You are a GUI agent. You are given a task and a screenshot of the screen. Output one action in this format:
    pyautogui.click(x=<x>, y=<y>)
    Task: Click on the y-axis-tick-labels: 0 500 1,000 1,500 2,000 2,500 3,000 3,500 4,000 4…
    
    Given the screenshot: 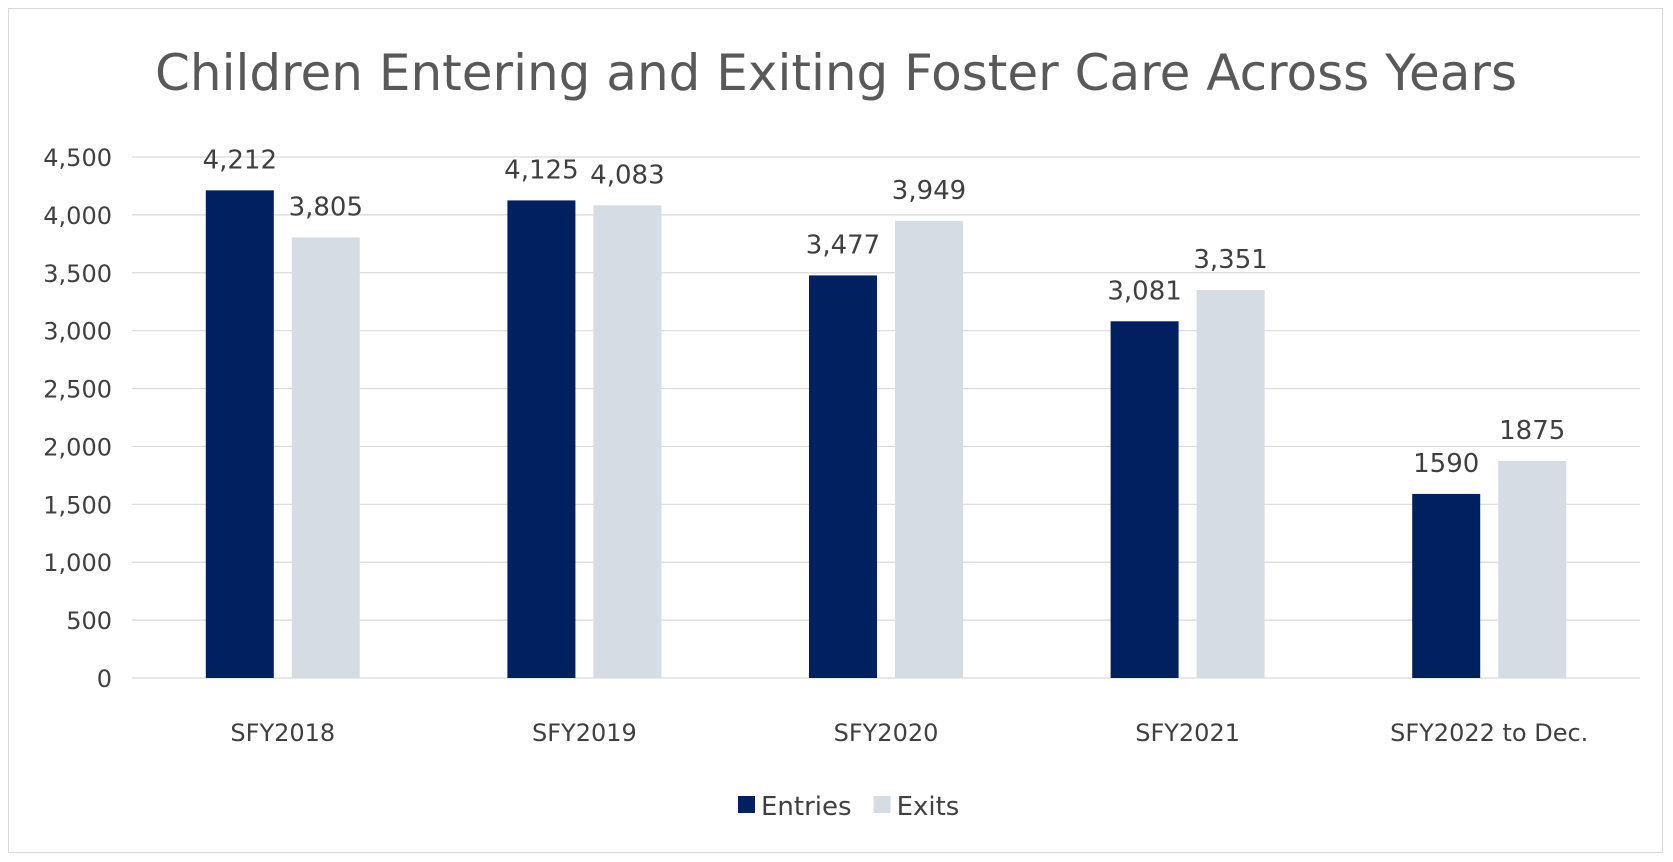 What is the action you would take?
    pyautogui.click(x=77, y=418)
    